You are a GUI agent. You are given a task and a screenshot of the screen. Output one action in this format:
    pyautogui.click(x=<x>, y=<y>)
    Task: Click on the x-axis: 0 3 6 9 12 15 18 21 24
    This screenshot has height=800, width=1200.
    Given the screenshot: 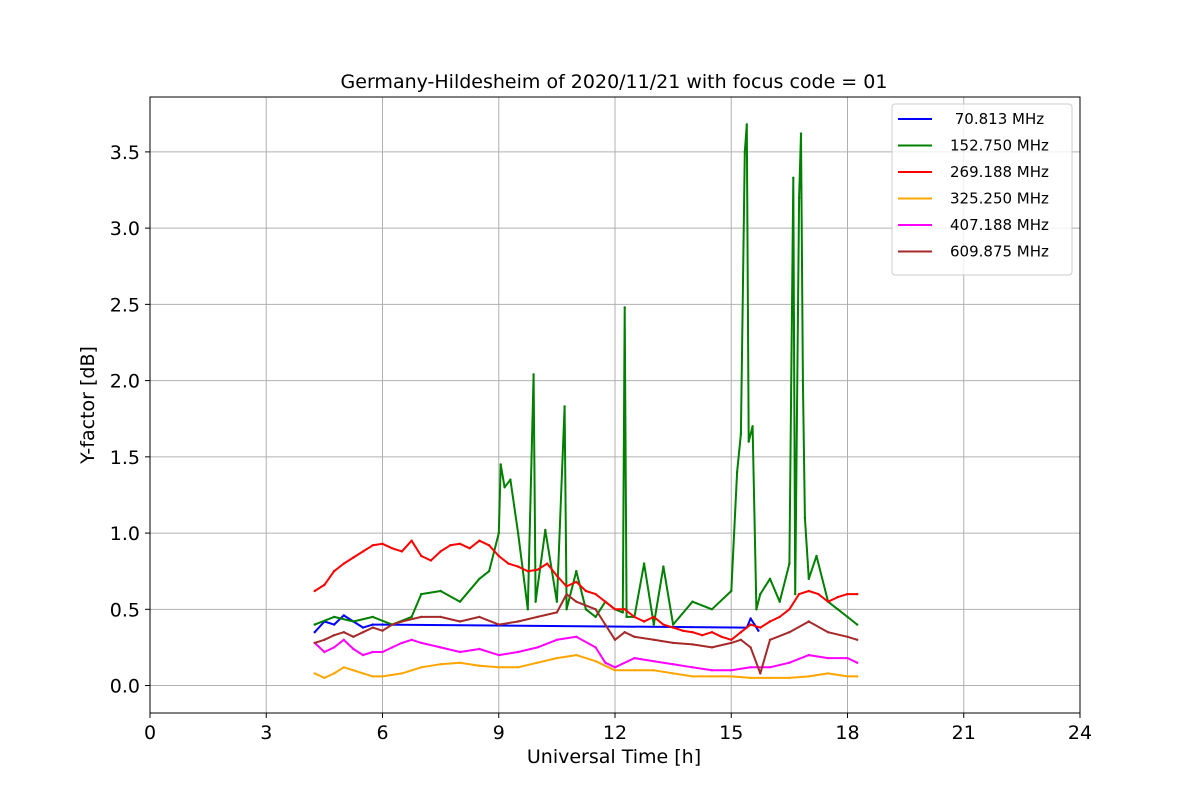 What is the action you would take?
    pyautogui.click(x=618, y=728)
    